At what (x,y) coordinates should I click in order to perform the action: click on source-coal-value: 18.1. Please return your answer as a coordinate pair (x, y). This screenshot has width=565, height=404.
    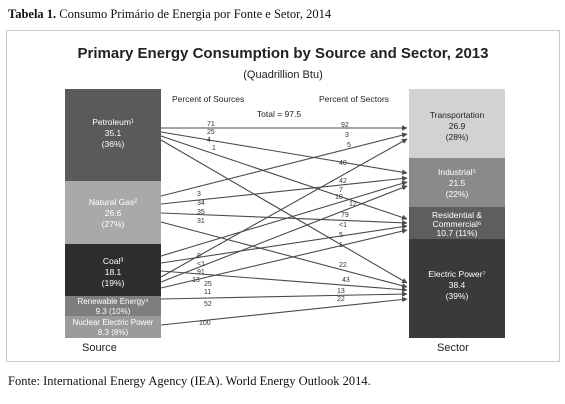
    Looking at the image, I should click on (113, 272).